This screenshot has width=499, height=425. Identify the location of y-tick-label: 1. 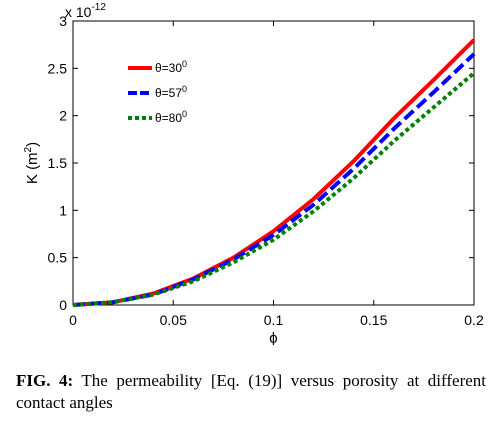
(63, 210).